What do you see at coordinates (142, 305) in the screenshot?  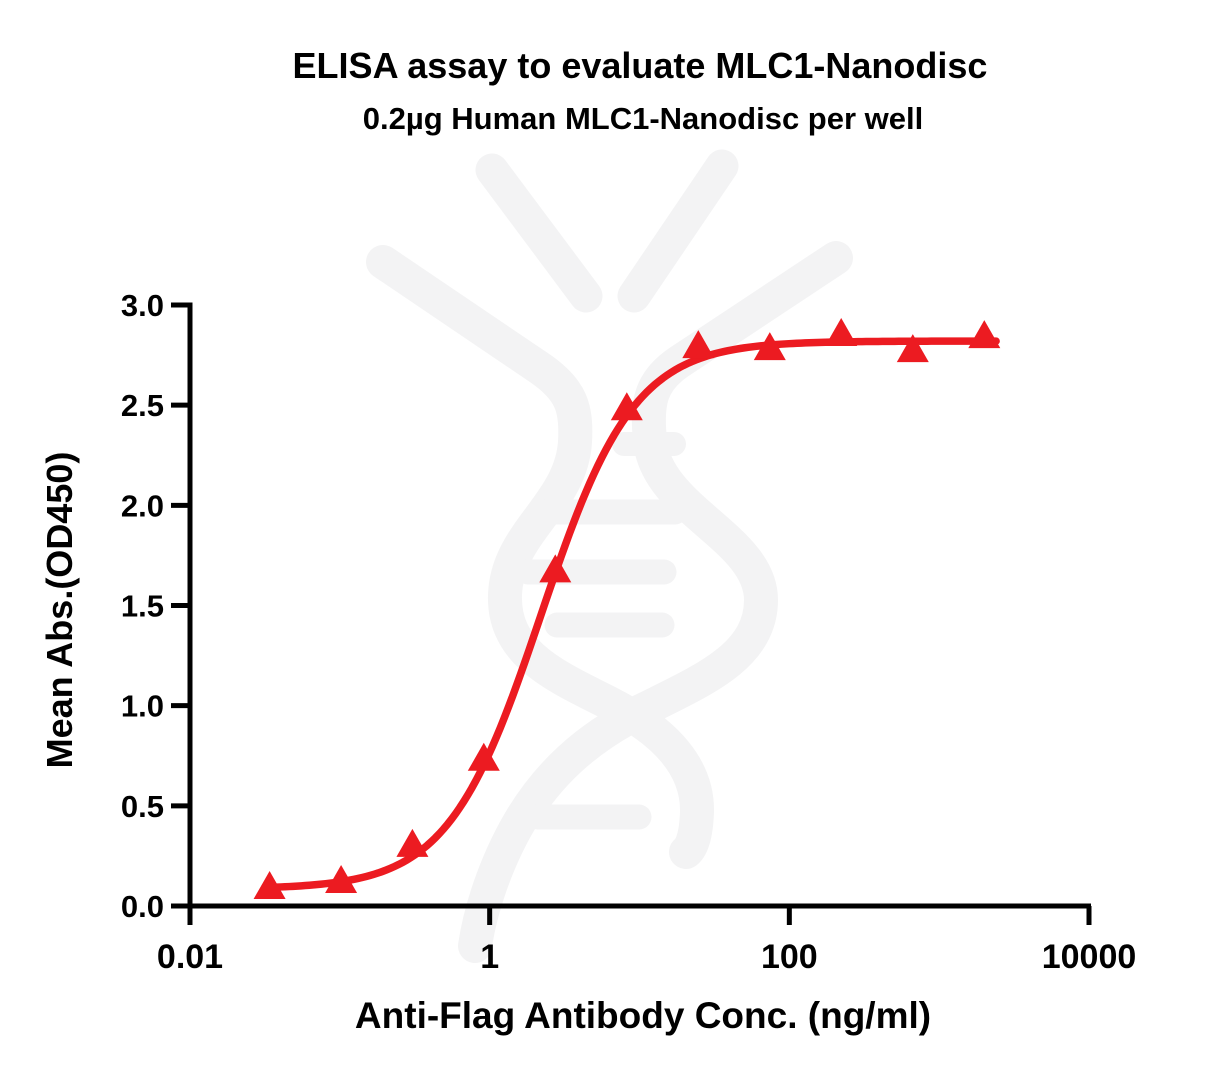 I see `y-tick-label: 3.0` at bounding box center [142, 305].